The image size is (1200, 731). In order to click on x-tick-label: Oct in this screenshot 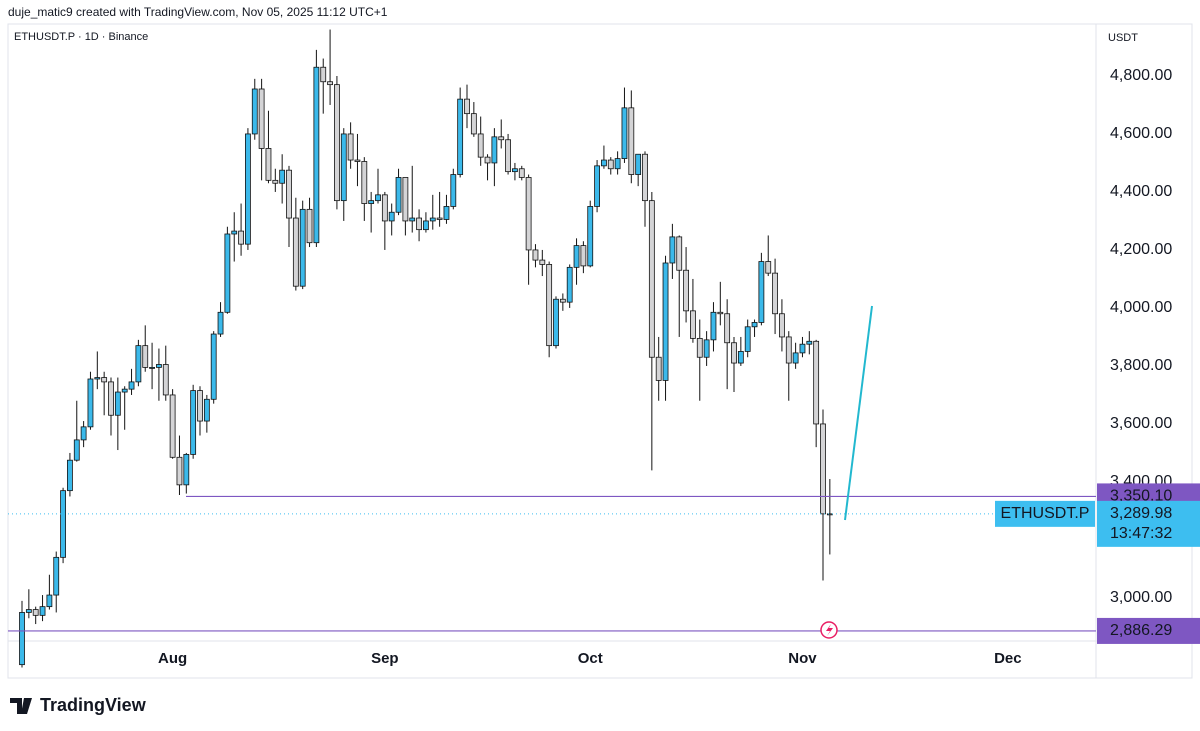, I will do `click(590, 658)`.